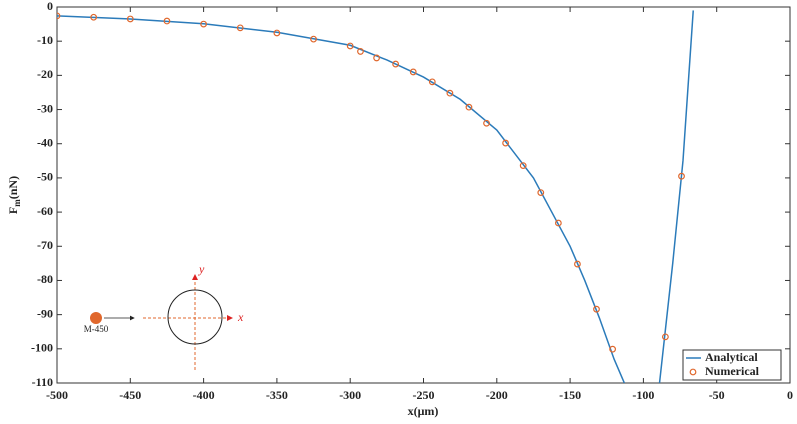 The width and height of the screenshot is (797, 424). I want to click on inset-y-label: y, so click(201, 269).